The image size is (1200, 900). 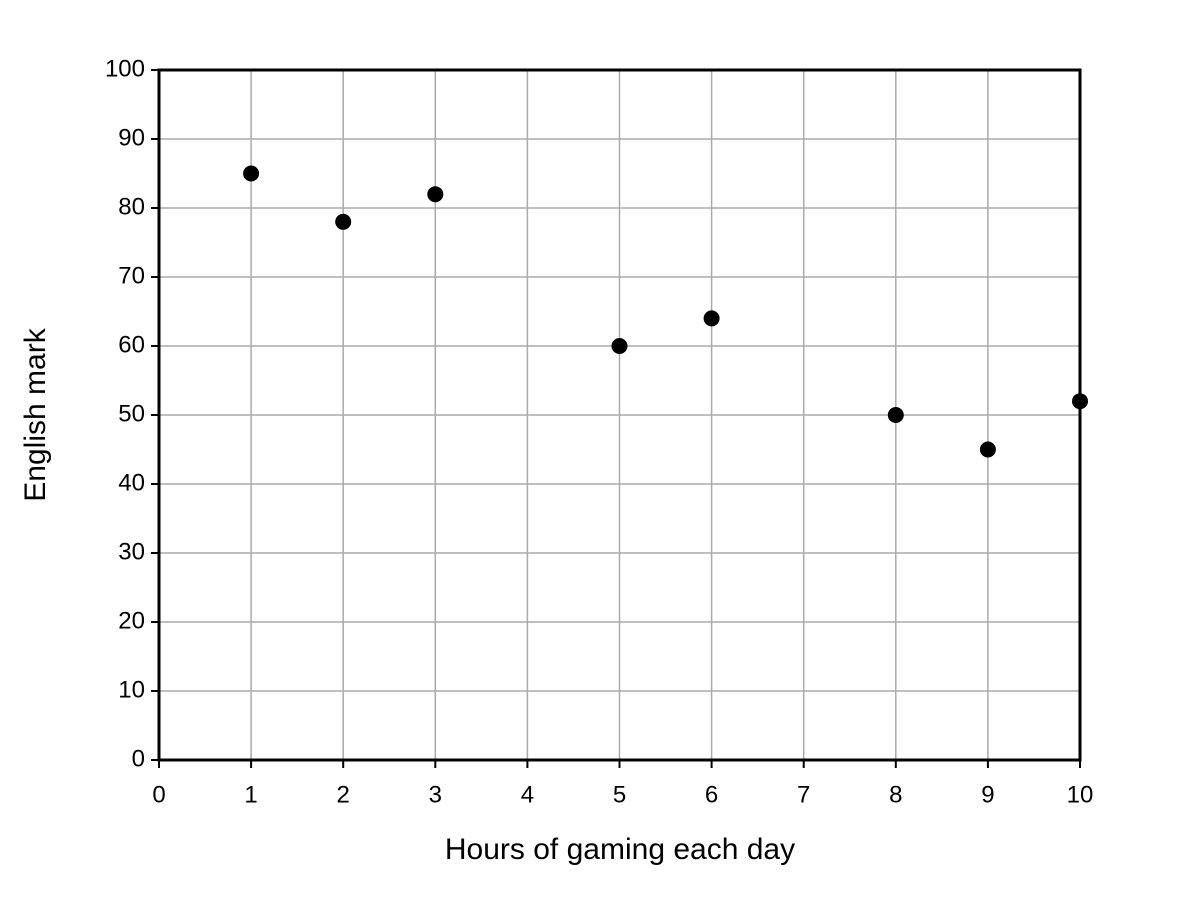 I want to click on x-tick-label: 3, so click(x=435, y=794).